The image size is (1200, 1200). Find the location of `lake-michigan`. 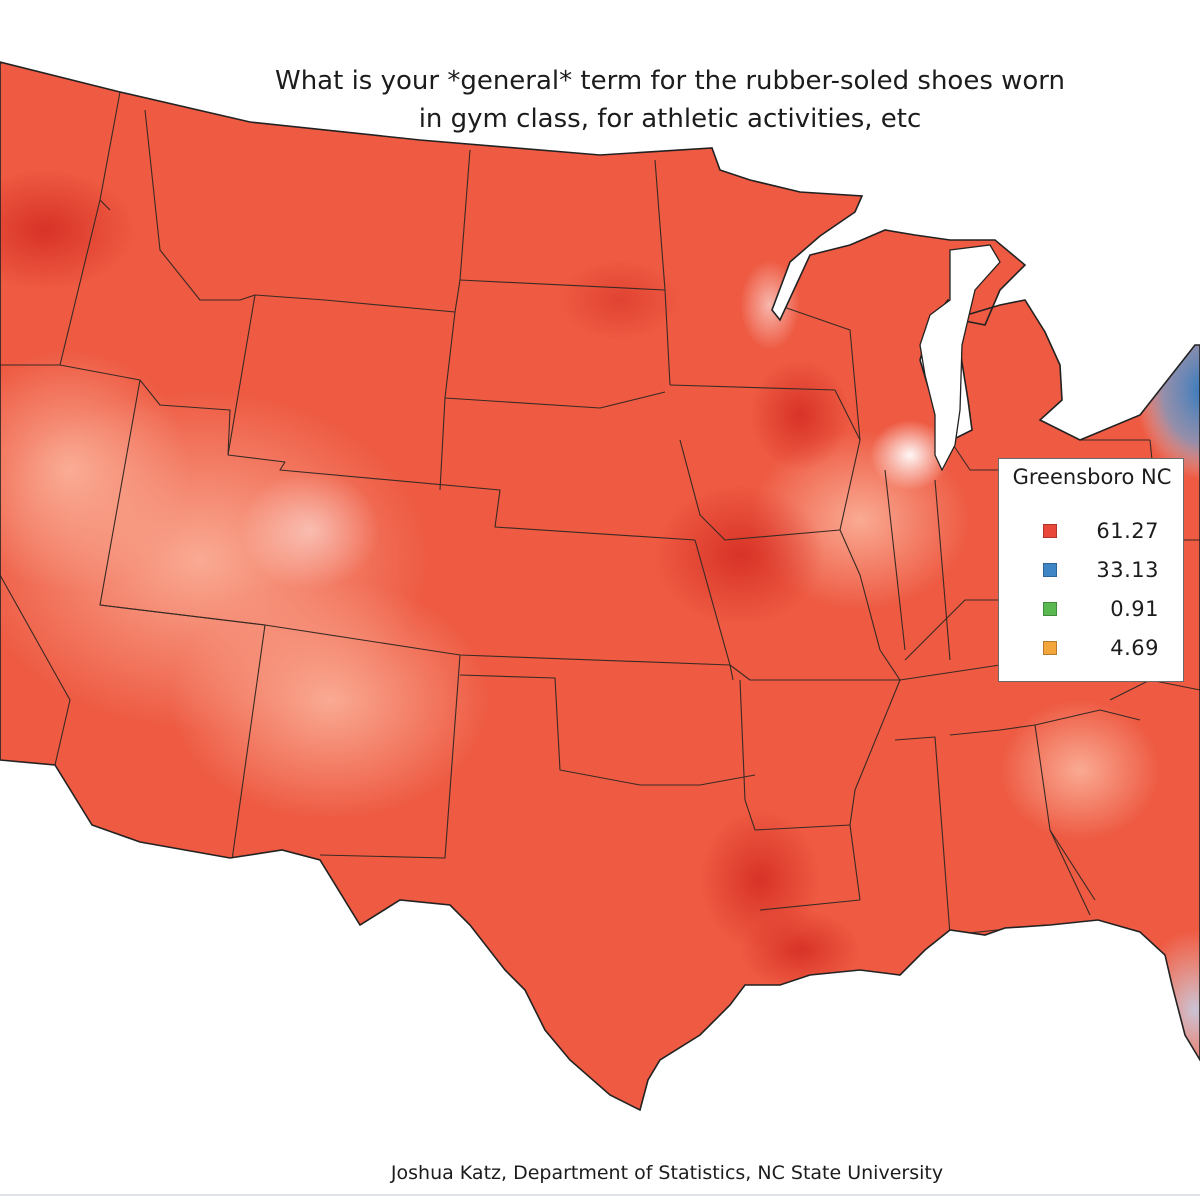

lake-michigan is located at coordinates (960, 358).